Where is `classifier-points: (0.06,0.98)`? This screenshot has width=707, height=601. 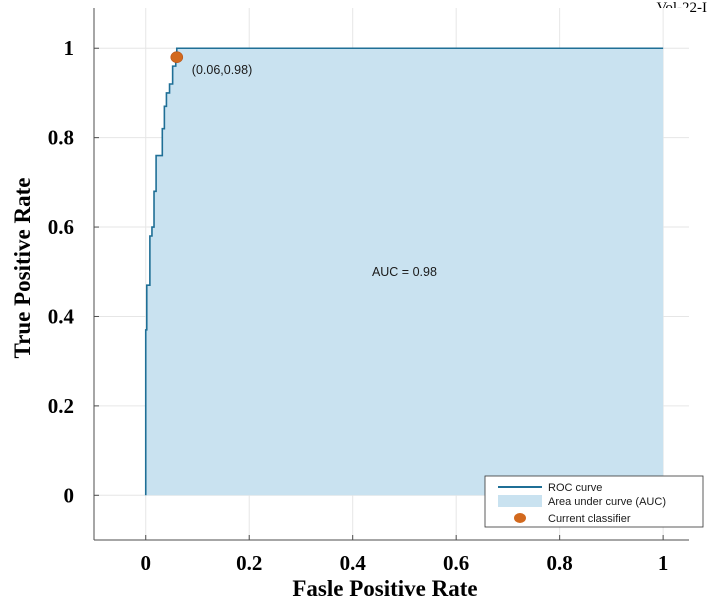
classifier-points: (0.06,0.98) is located at coordinates (211, 64).